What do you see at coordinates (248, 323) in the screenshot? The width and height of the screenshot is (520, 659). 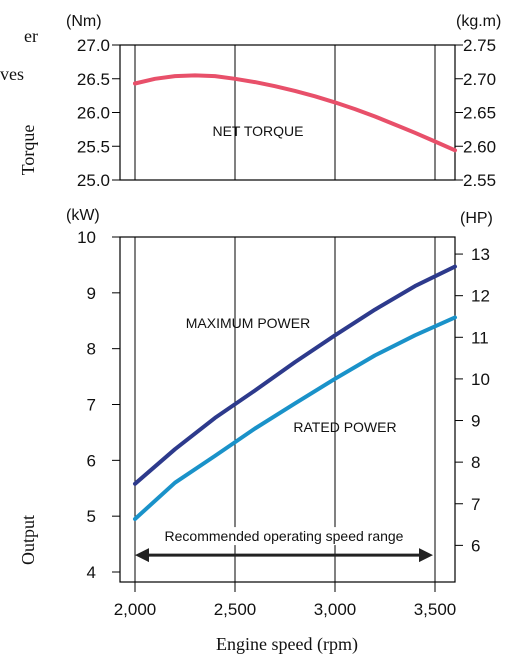 I see `max-power-series-label: MAXIMUM POWER` at bounding box center [248, 323].